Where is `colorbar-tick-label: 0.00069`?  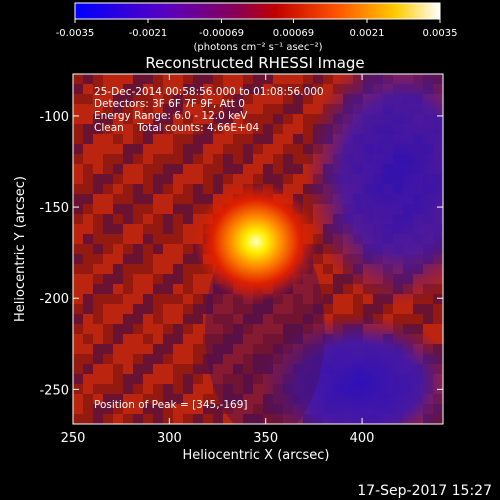
colorbar-tick-label: 0.00069 is located at coordinates (293, 33).